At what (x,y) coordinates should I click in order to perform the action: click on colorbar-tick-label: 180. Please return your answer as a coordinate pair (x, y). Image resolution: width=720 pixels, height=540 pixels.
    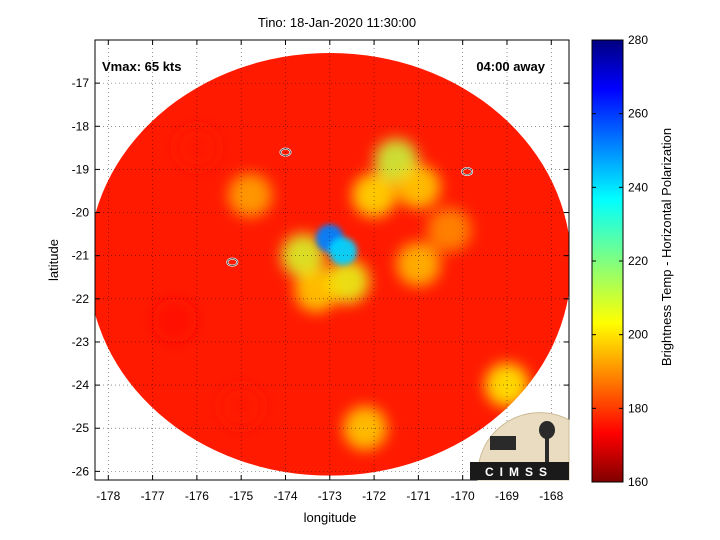
    Looking at the image, I should click on (638, 408).